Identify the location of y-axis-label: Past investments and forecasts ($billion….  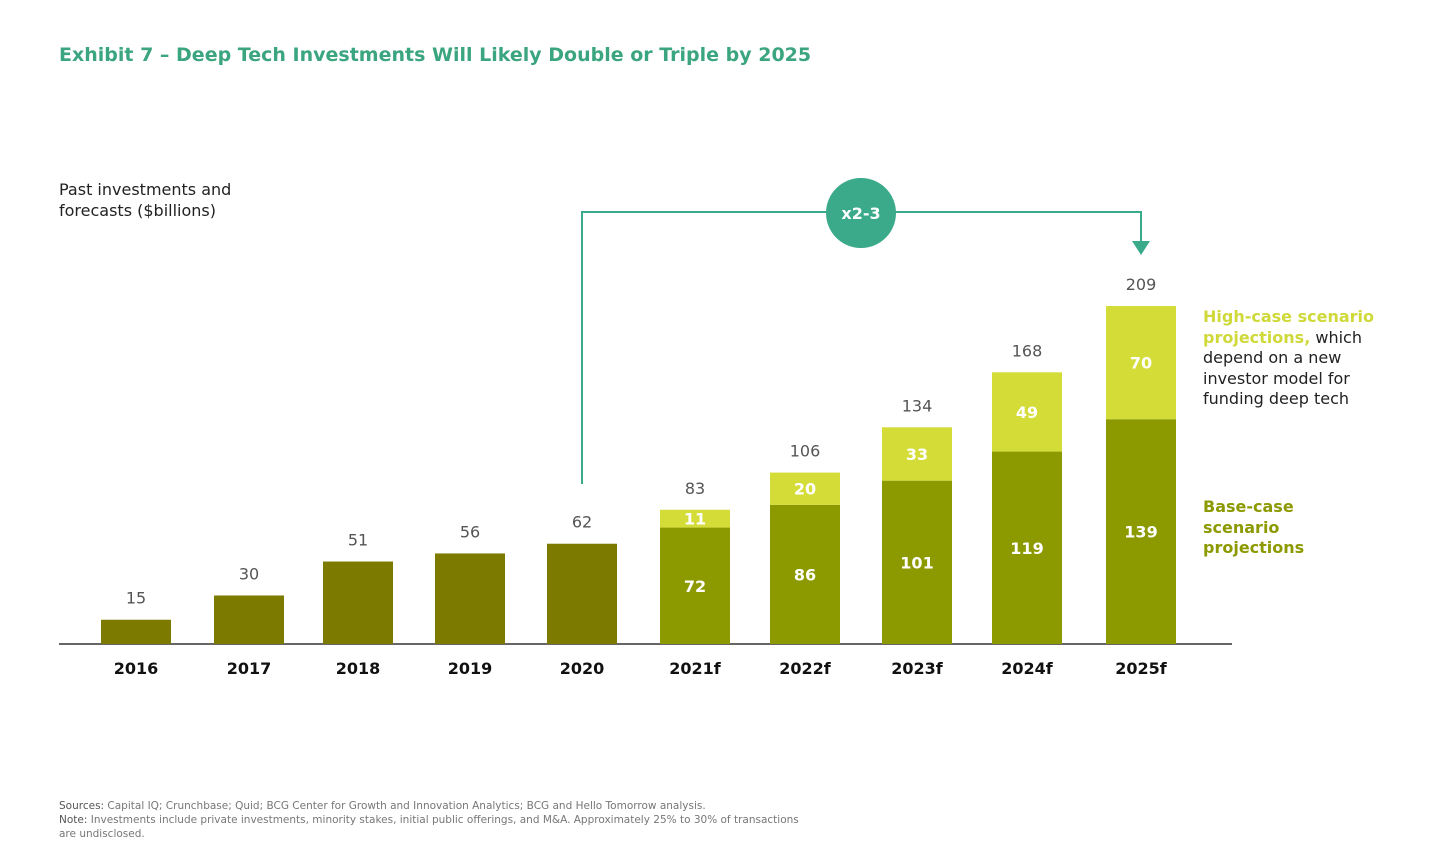
(145, 200).